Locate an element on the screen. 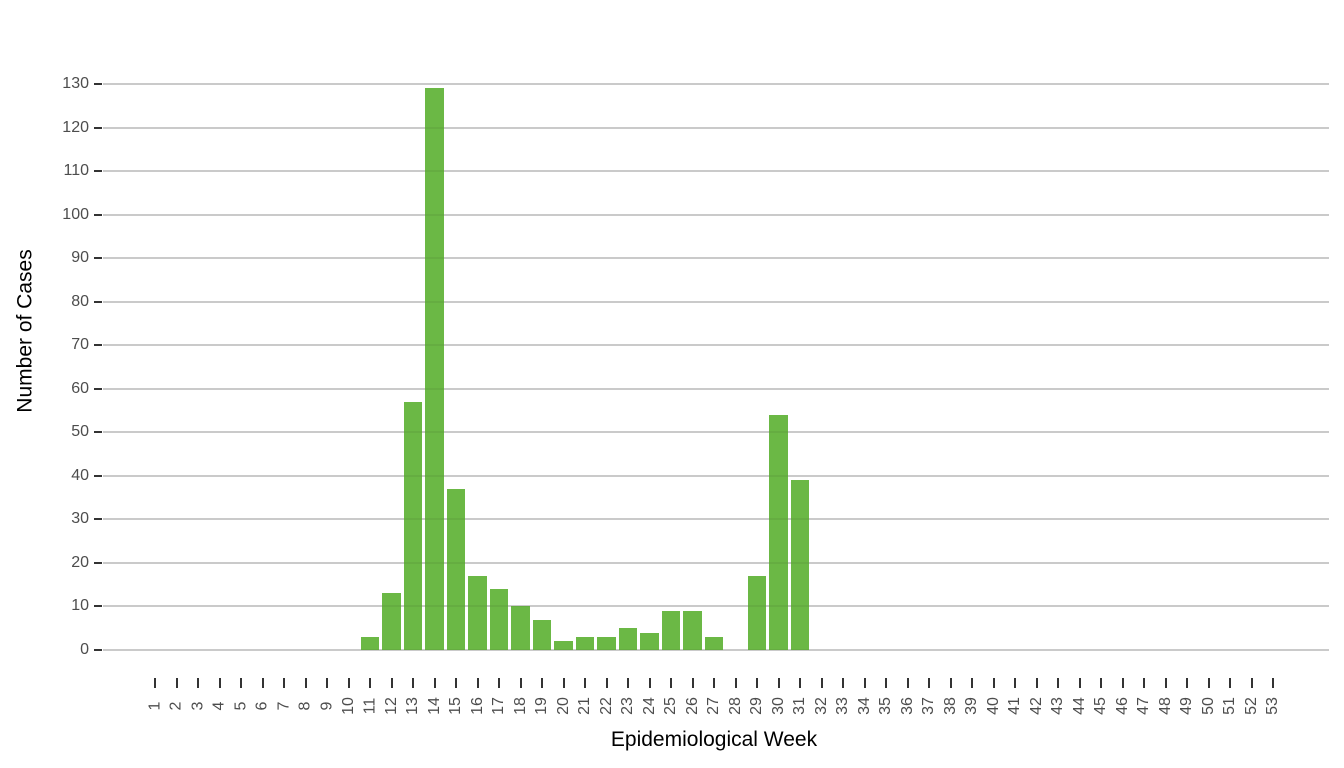 The width and height of the screenshot is (1344, 768). y-tick-label: 50 is located at coordinates (80, 432).